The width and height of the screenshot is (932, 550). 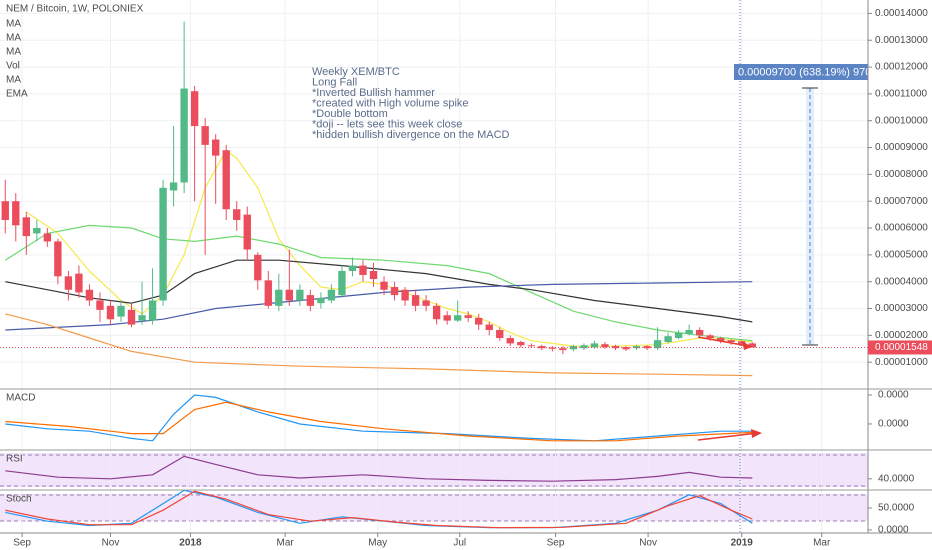 I want to click on y-tick-label: 0.00007000, so click(x=901, y=201).